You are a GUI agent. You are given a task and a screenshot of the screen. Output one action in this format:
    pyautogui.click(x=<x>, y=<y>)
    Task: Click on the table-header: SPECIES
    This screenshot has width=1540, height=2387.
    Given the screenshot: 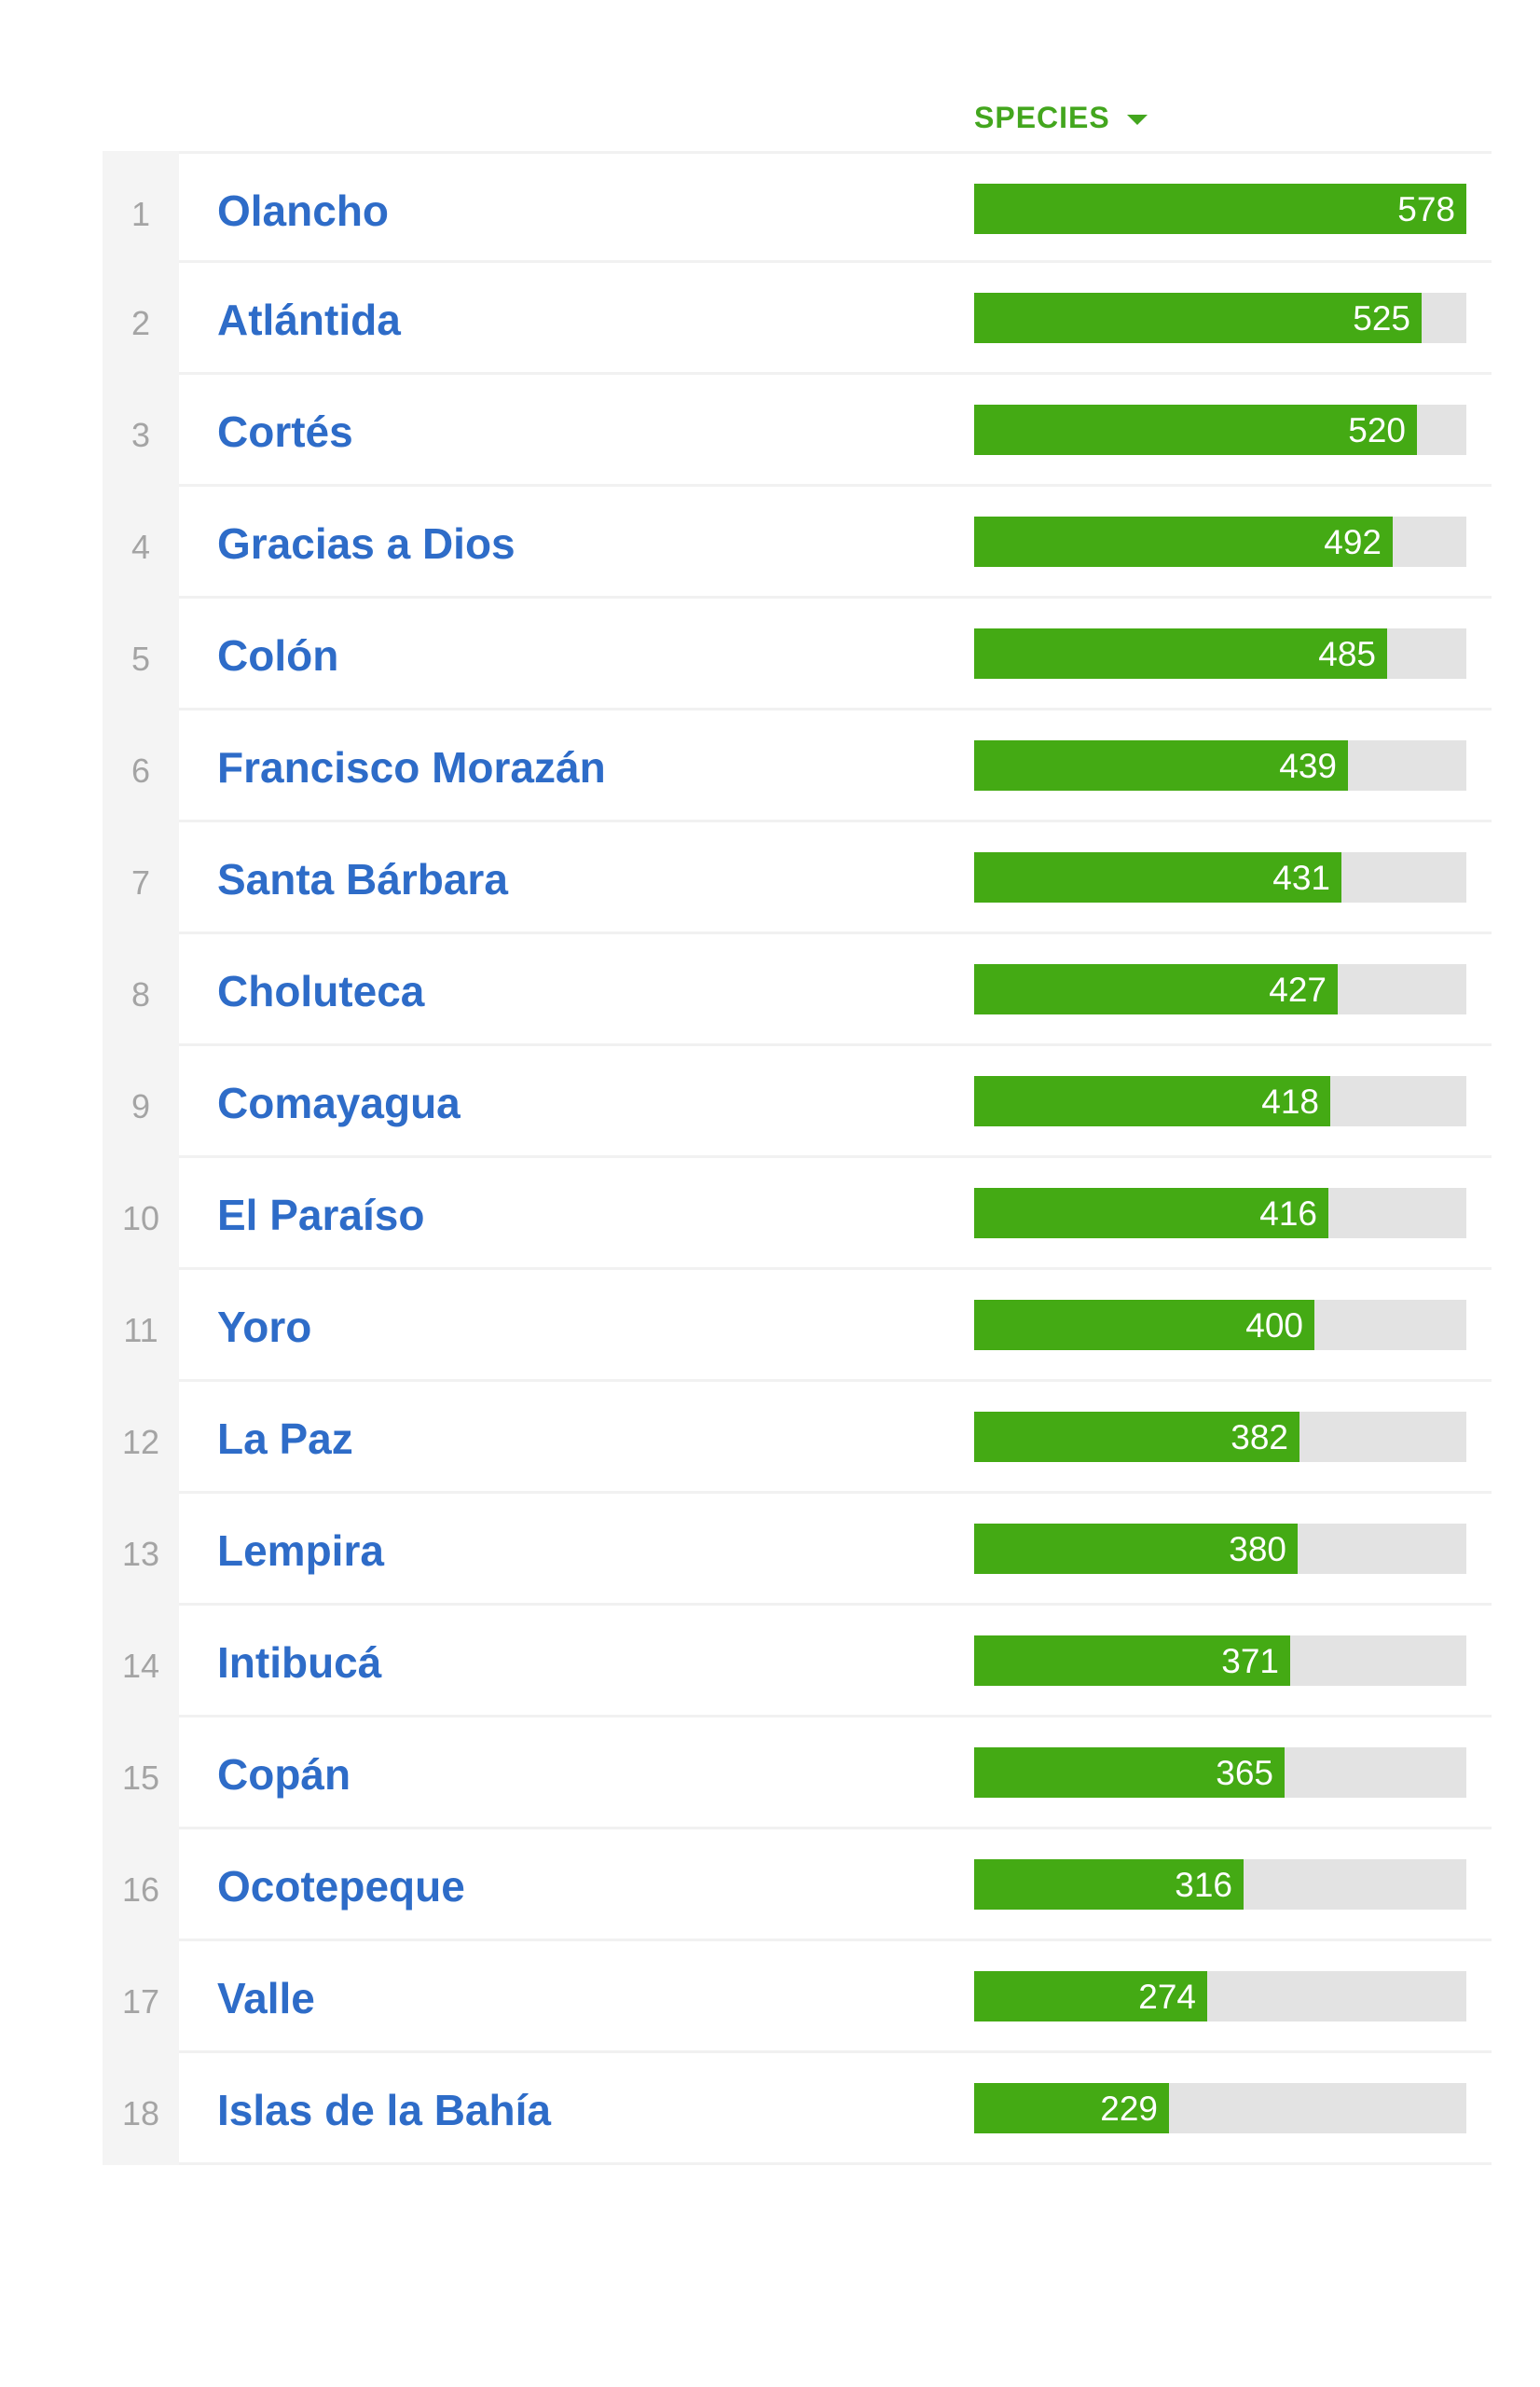 What is the action you would take?
    pyautogui.click(x=797, y=117)
    